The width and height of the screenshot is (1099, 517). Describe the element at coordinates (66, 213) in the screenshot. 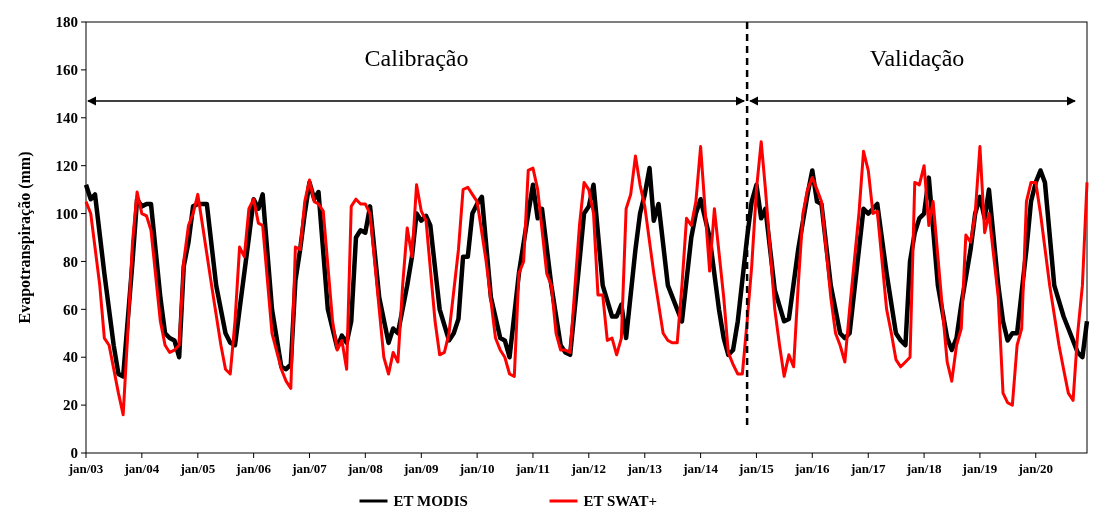

I see `y-tick-label: 100` at that location.